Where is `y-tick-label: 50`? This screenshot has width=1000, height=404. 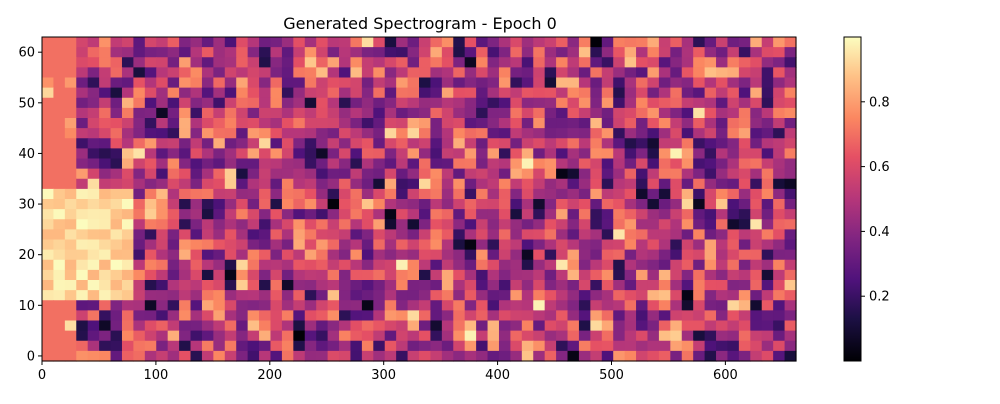 y-tick-label: 50 is located at coordinates (26, 103).